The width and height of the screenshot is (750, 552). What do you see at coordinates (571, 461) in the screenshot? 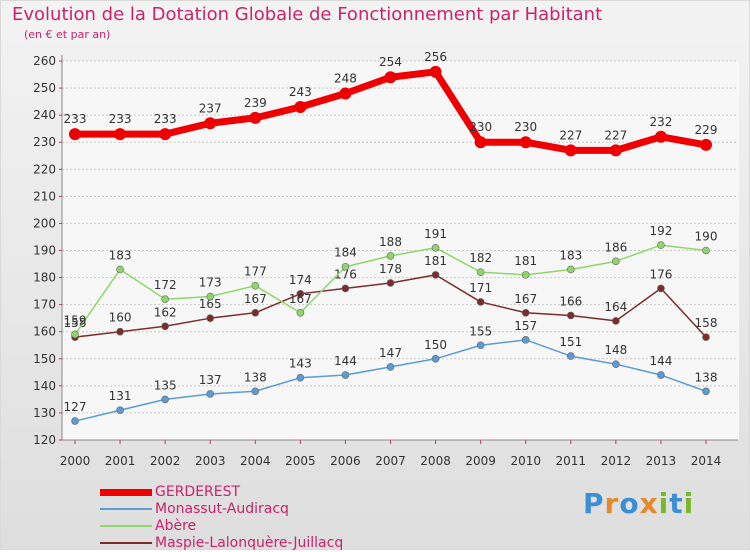
I see `x-tick-label: 2011` at bounding box center [571, 461].